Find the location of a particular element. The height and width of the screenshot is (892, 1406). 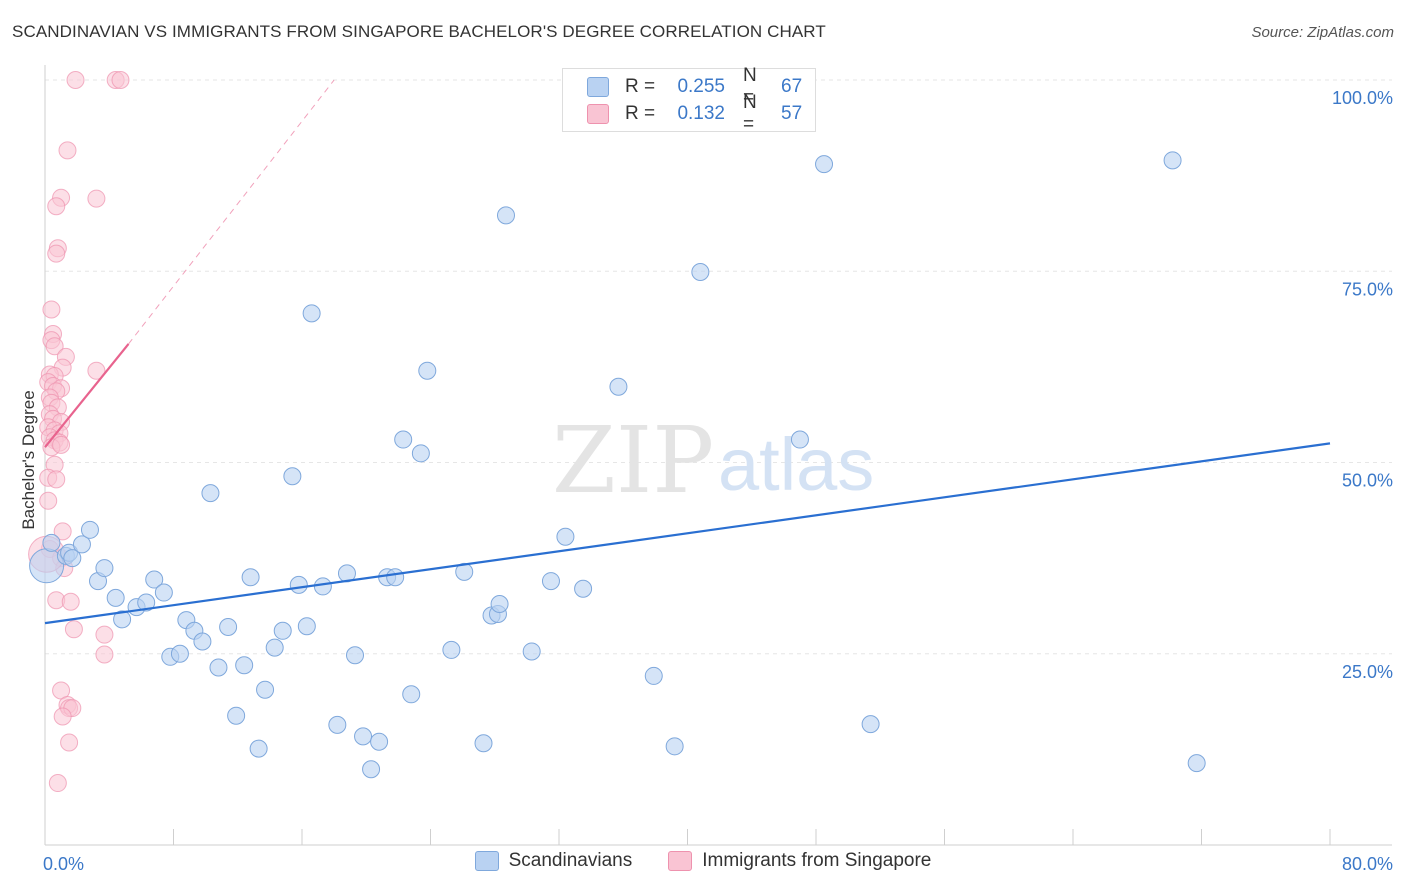

stats-legend: R = 0.255 N = 67 R = 0.132 N = 57 is located at coordinates (689, 100).